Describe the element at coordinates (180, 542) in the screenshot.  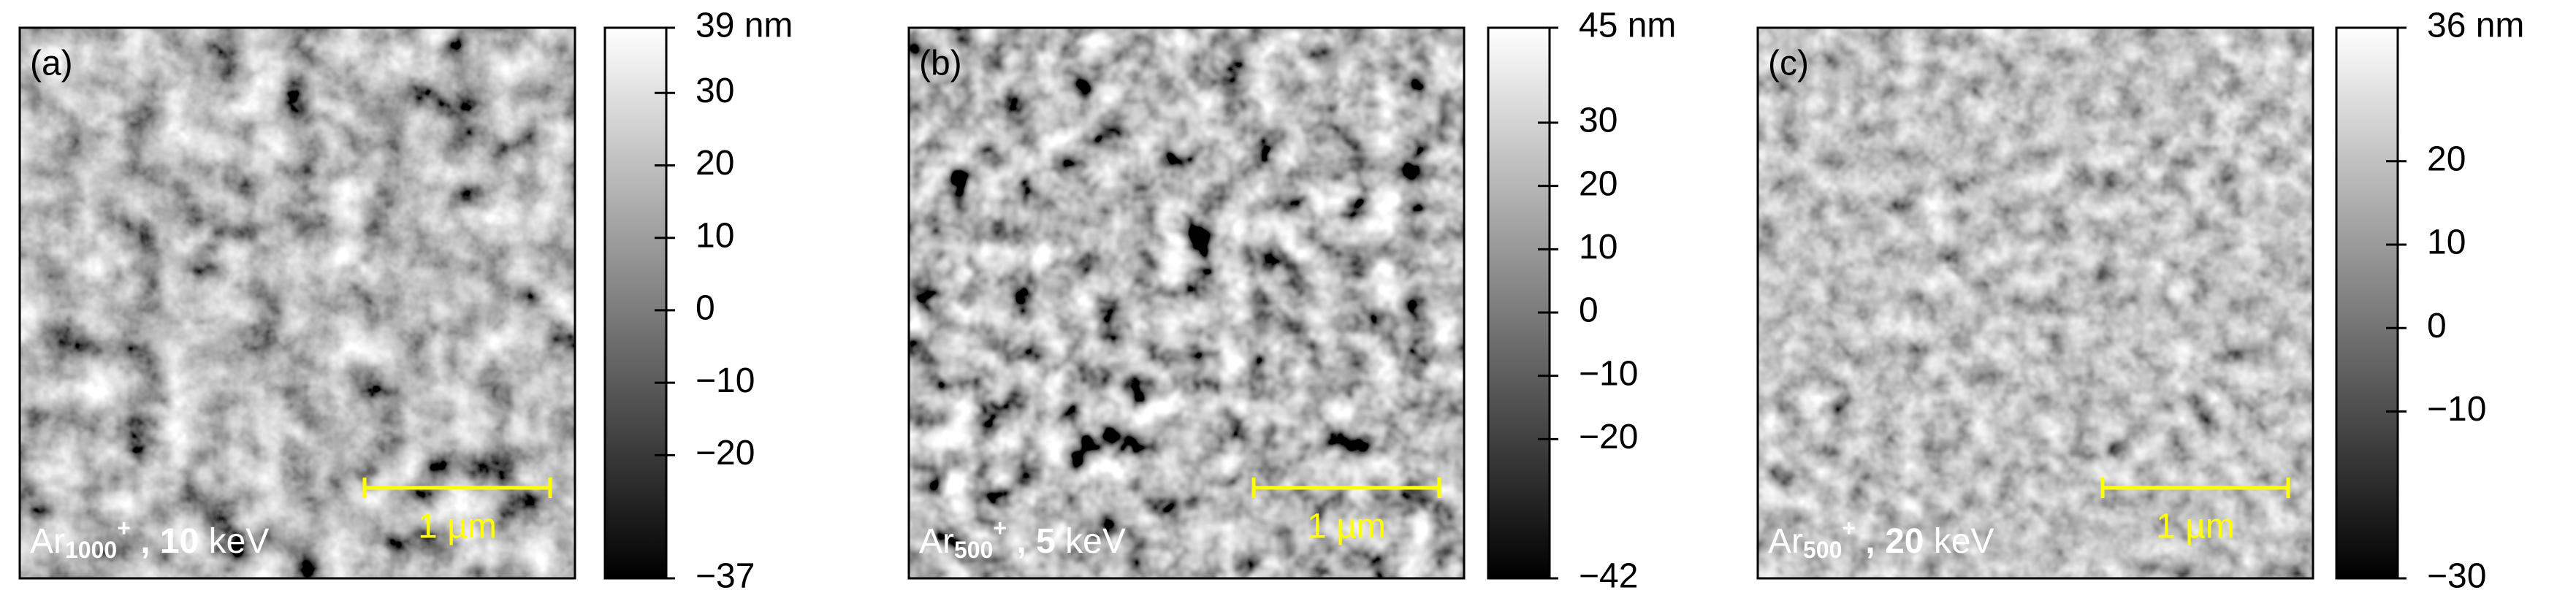
I see `caption-energy: 10` at that location.